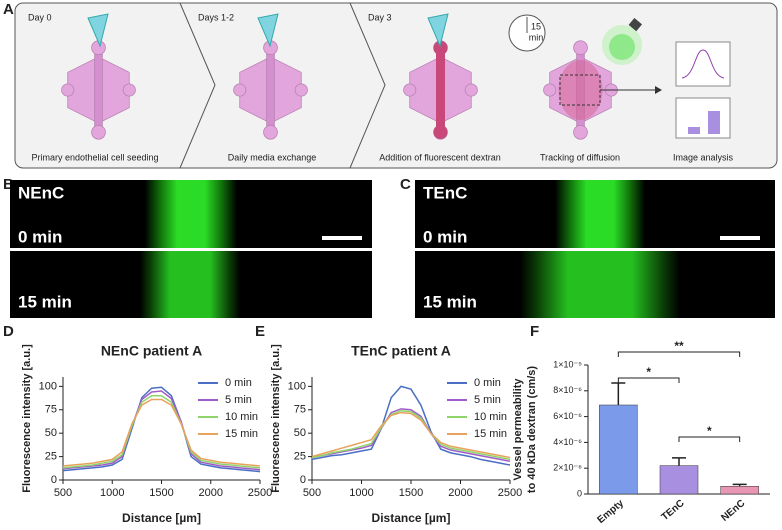  What do you see at coordinates (8, 184) in the screenshot?
I see `panel-label: B` at bounding box center [8, 184].